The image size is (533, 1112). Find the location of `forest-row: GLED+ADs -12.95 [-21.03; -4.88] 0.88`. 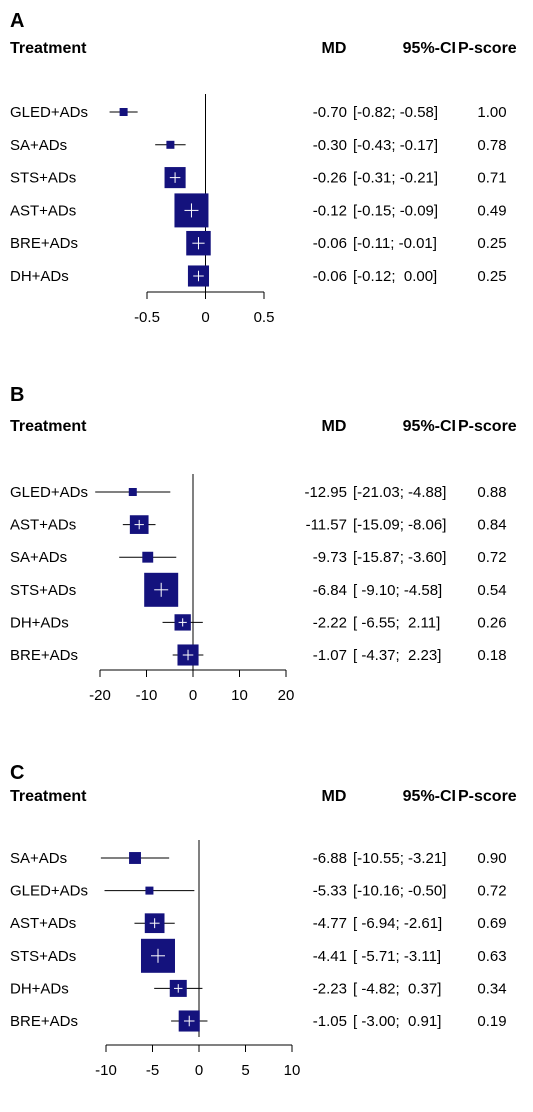

forest-row: GLED+ADs -12.95 [-21.03; -4.88] 0.88 is located at coordinates (258, 492).